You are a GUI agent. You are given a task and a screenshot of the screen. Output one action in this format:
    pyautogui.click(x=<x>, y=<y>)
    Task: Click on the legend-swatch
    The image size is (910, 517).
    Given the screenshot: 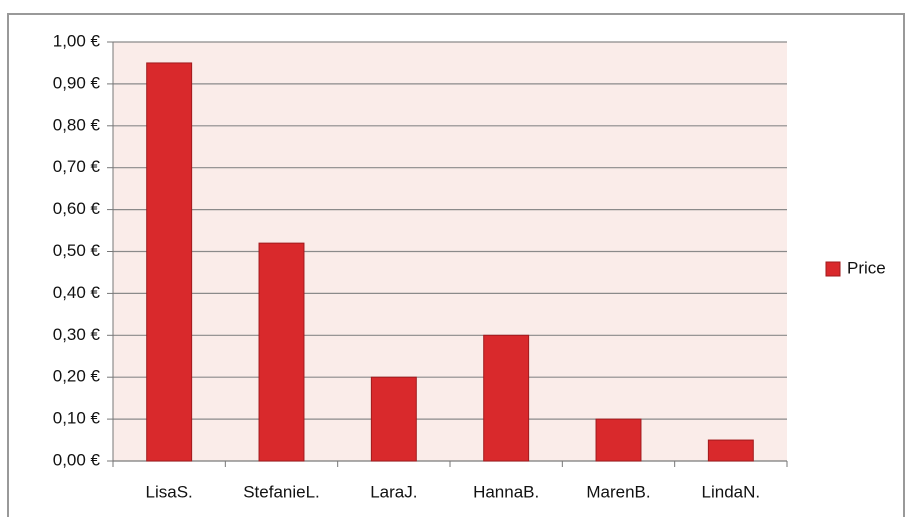 What is the action you would take?
    pyautogui.click(x=833, y=269)
    